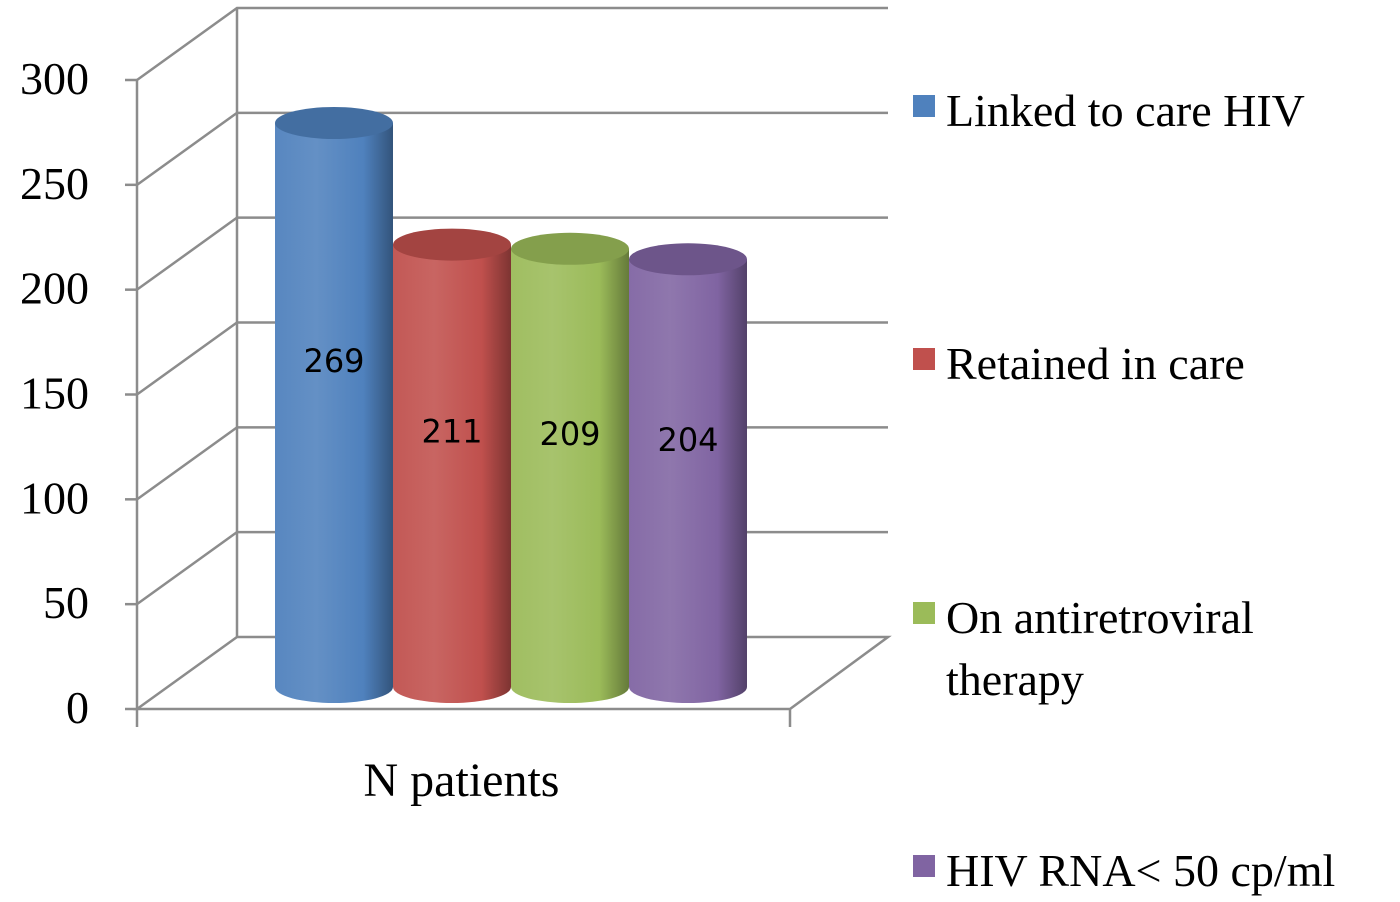  I want to click on x-category-label: N patients, so click(462, 780).